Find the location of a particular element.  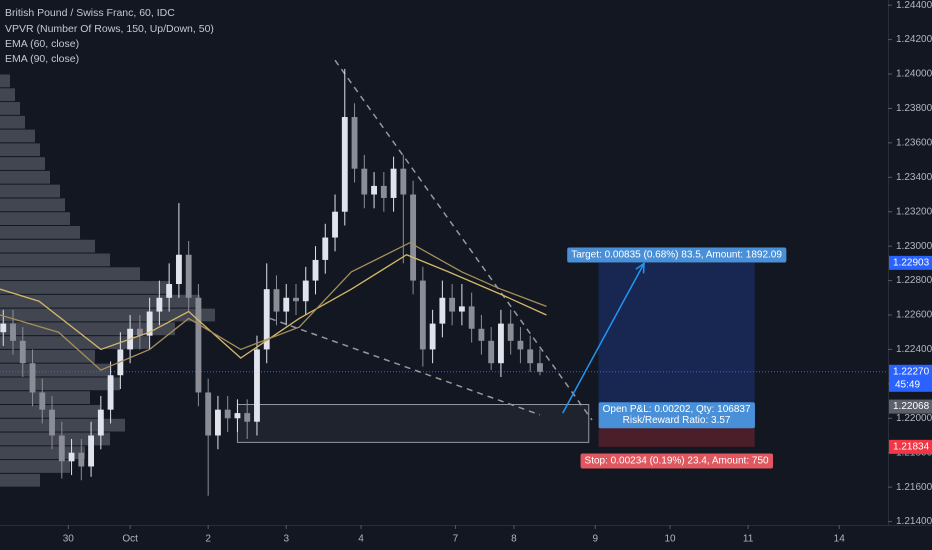

pnl-label: Open P&L: 0.00202, Qty: 106837 is located at coordinates (677, 409).